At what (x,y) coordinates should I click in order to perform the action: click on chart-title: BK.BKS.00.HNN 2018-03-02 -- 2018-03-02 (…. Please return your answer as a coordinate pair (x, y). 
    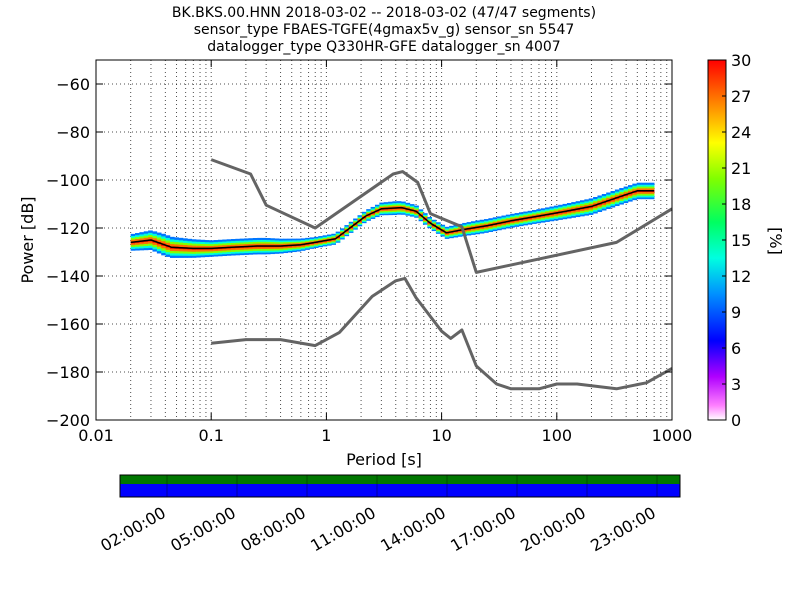
    Looking at the image, I should click on (384, 30).